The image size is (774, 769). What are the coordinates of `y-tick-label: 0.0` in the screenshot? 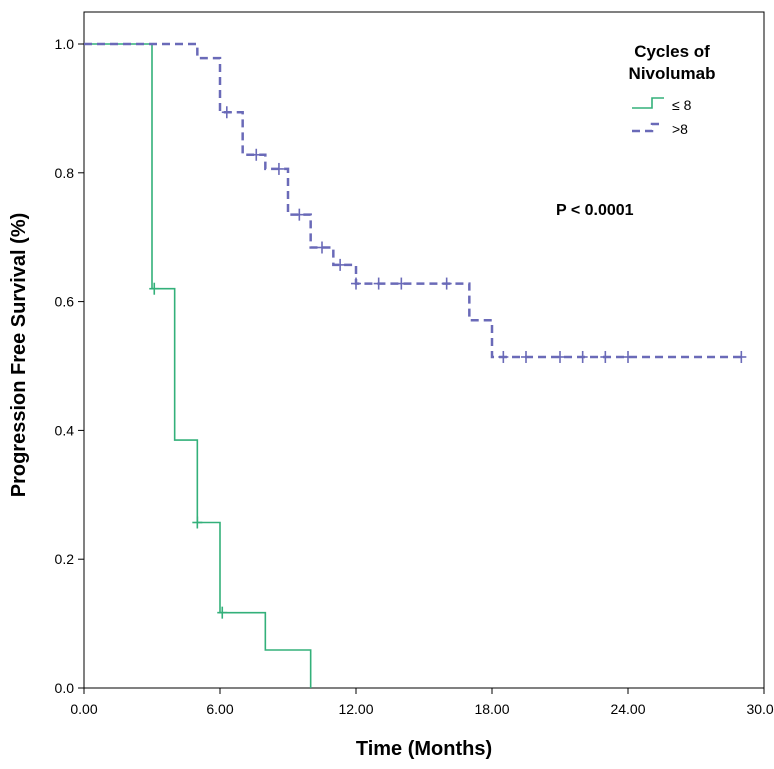 It's located at (65, 688).